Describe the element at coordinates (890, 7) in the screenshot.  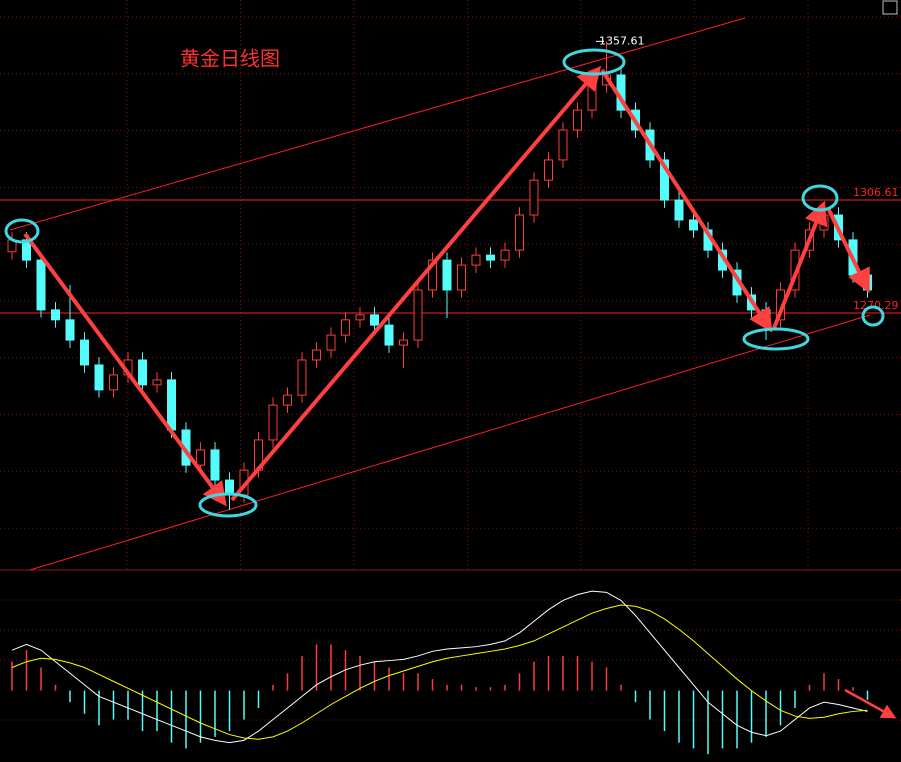
I see `panel-icon` at that location.